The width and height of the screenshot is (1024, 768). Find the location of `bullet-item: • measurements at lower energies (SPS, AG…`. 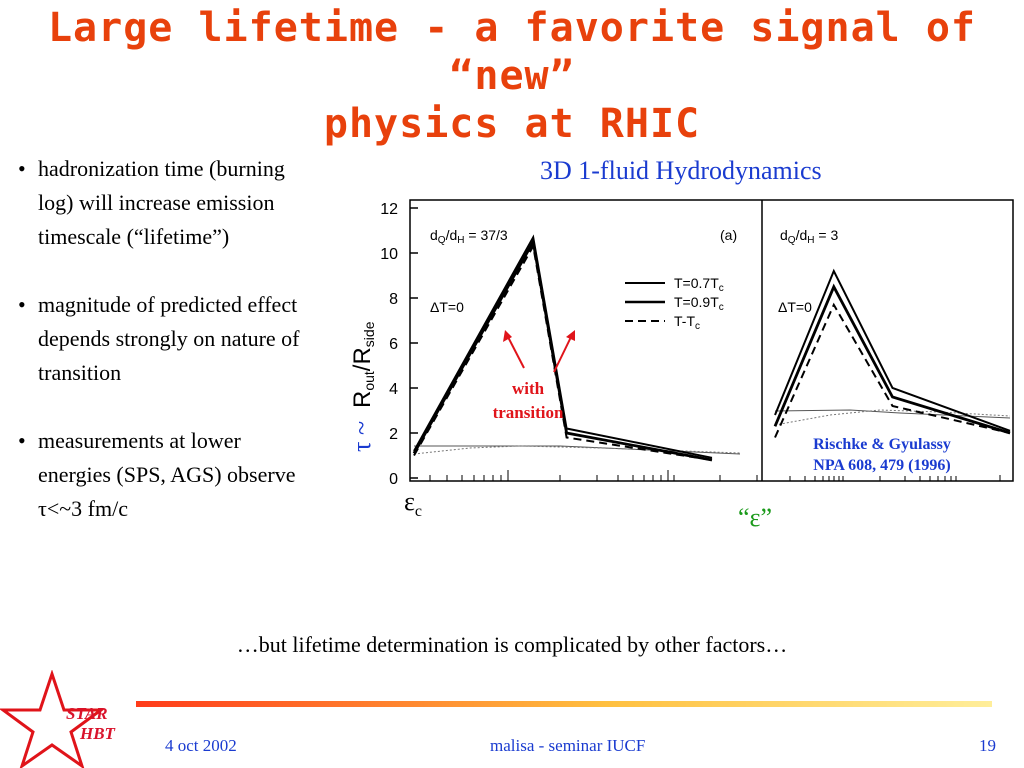

bullet-item: • measurements at lower energies (SPS, AG… is located at coordinates (168, 475).